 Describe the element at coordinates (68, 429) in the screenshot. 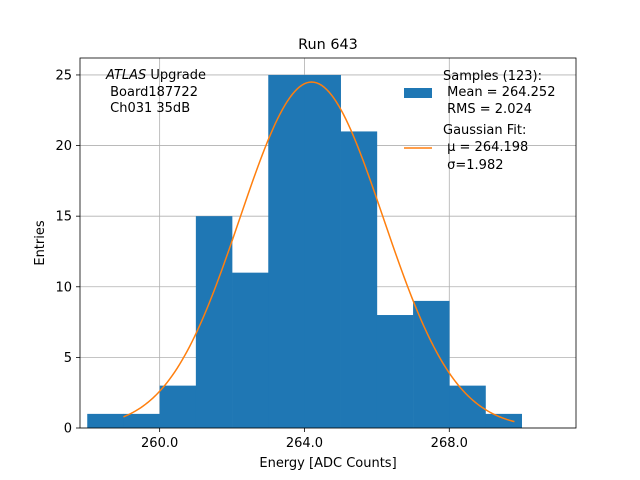

I see `y-tick-label: 0` at that location.